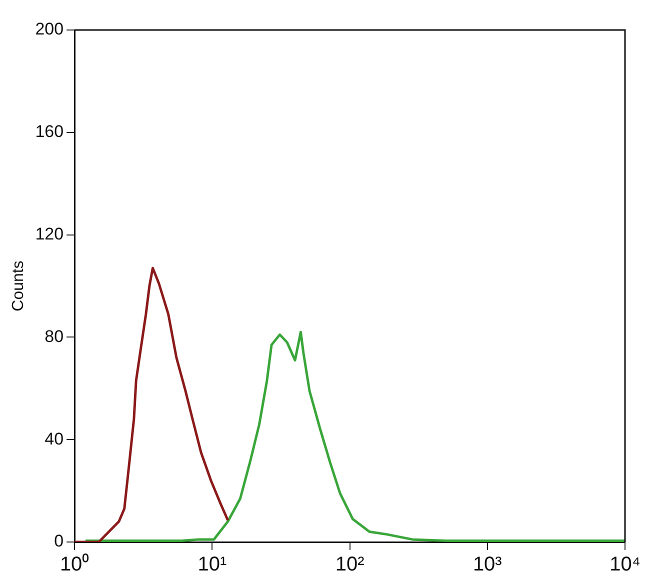 This screenshot has height=585, width=650. Describe the element at coordinates (49, 29) in the screenshot. I see `y-tick-label: 200` at that location.